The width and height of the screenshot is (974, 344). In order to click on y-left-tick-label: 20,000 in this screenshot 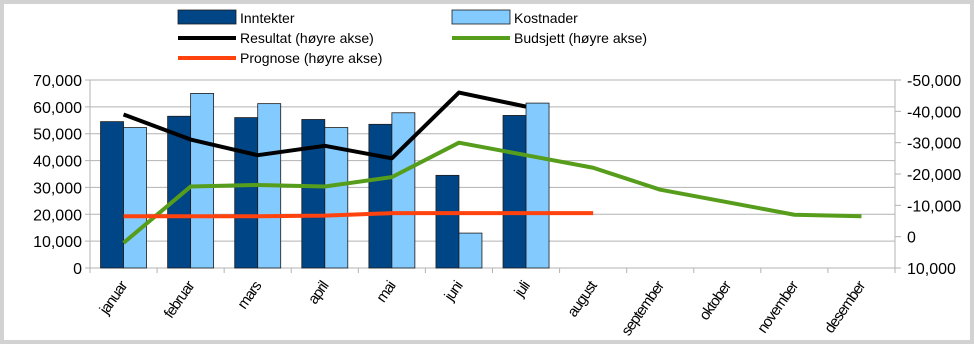, I will do `click(57, 215)`.